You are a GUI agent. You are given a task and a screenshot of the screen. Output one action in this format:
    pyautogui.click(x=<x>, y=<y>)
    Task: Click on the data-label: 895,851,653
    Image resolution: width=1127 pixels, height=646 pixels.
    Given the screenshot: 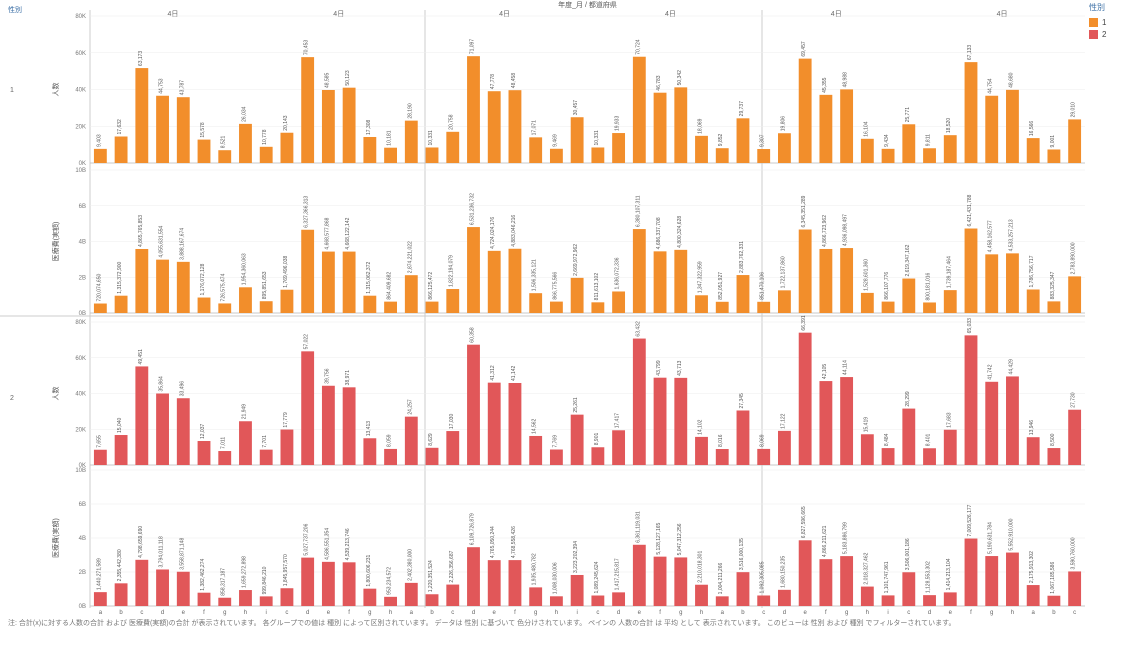 What is the action you would take?
    pyautogui.click(x=265, y=285)
    